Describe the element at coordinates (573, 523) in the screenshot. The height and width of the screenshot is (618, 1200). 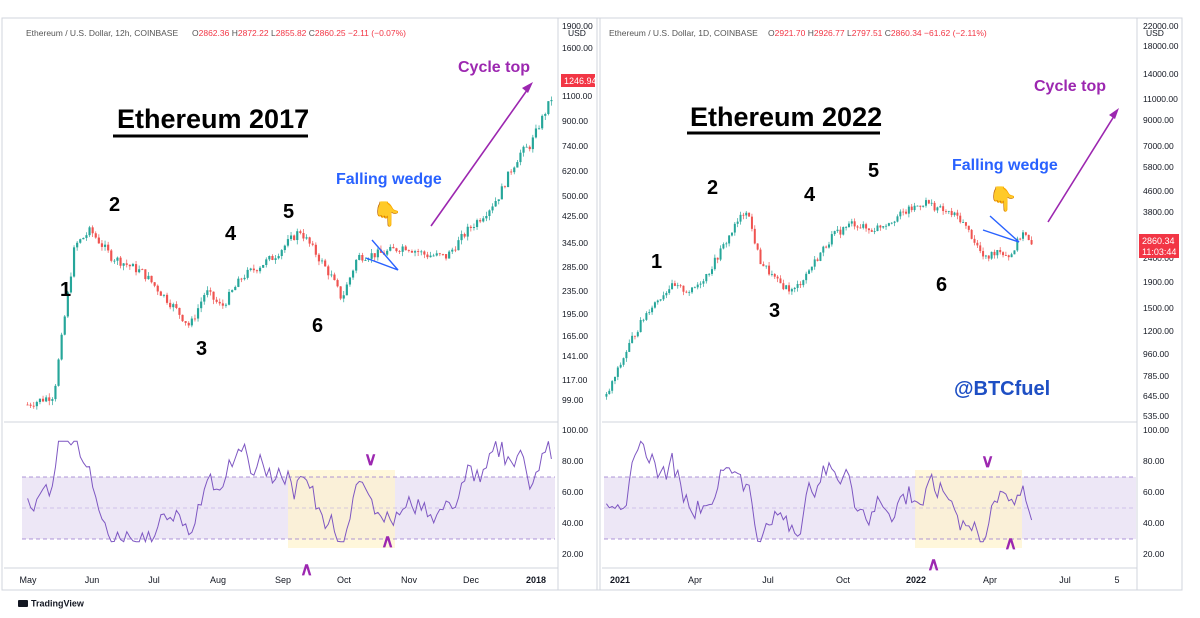
I see `rsi-tick-label: 40.00` at that location.